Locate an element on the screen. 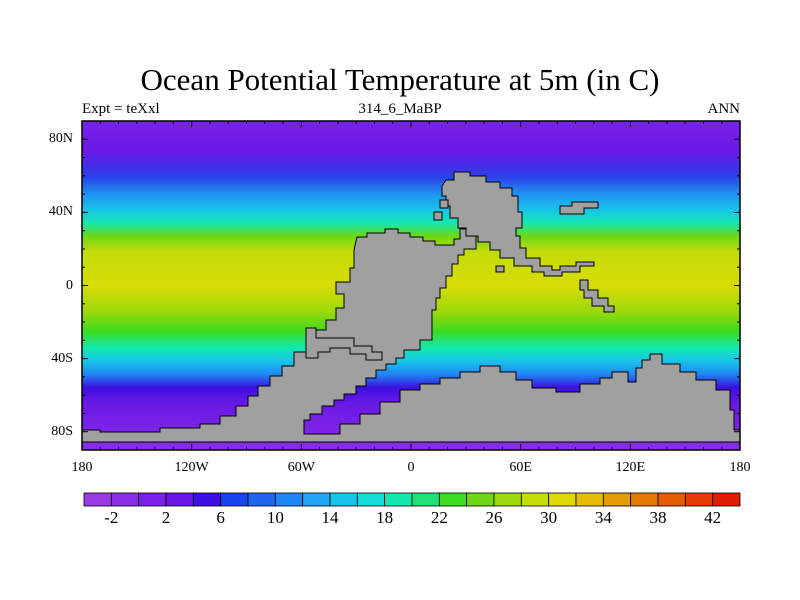 The height and width of the screenshot is (600, 800). season-label: ANN is located at coordinates (724, 109).